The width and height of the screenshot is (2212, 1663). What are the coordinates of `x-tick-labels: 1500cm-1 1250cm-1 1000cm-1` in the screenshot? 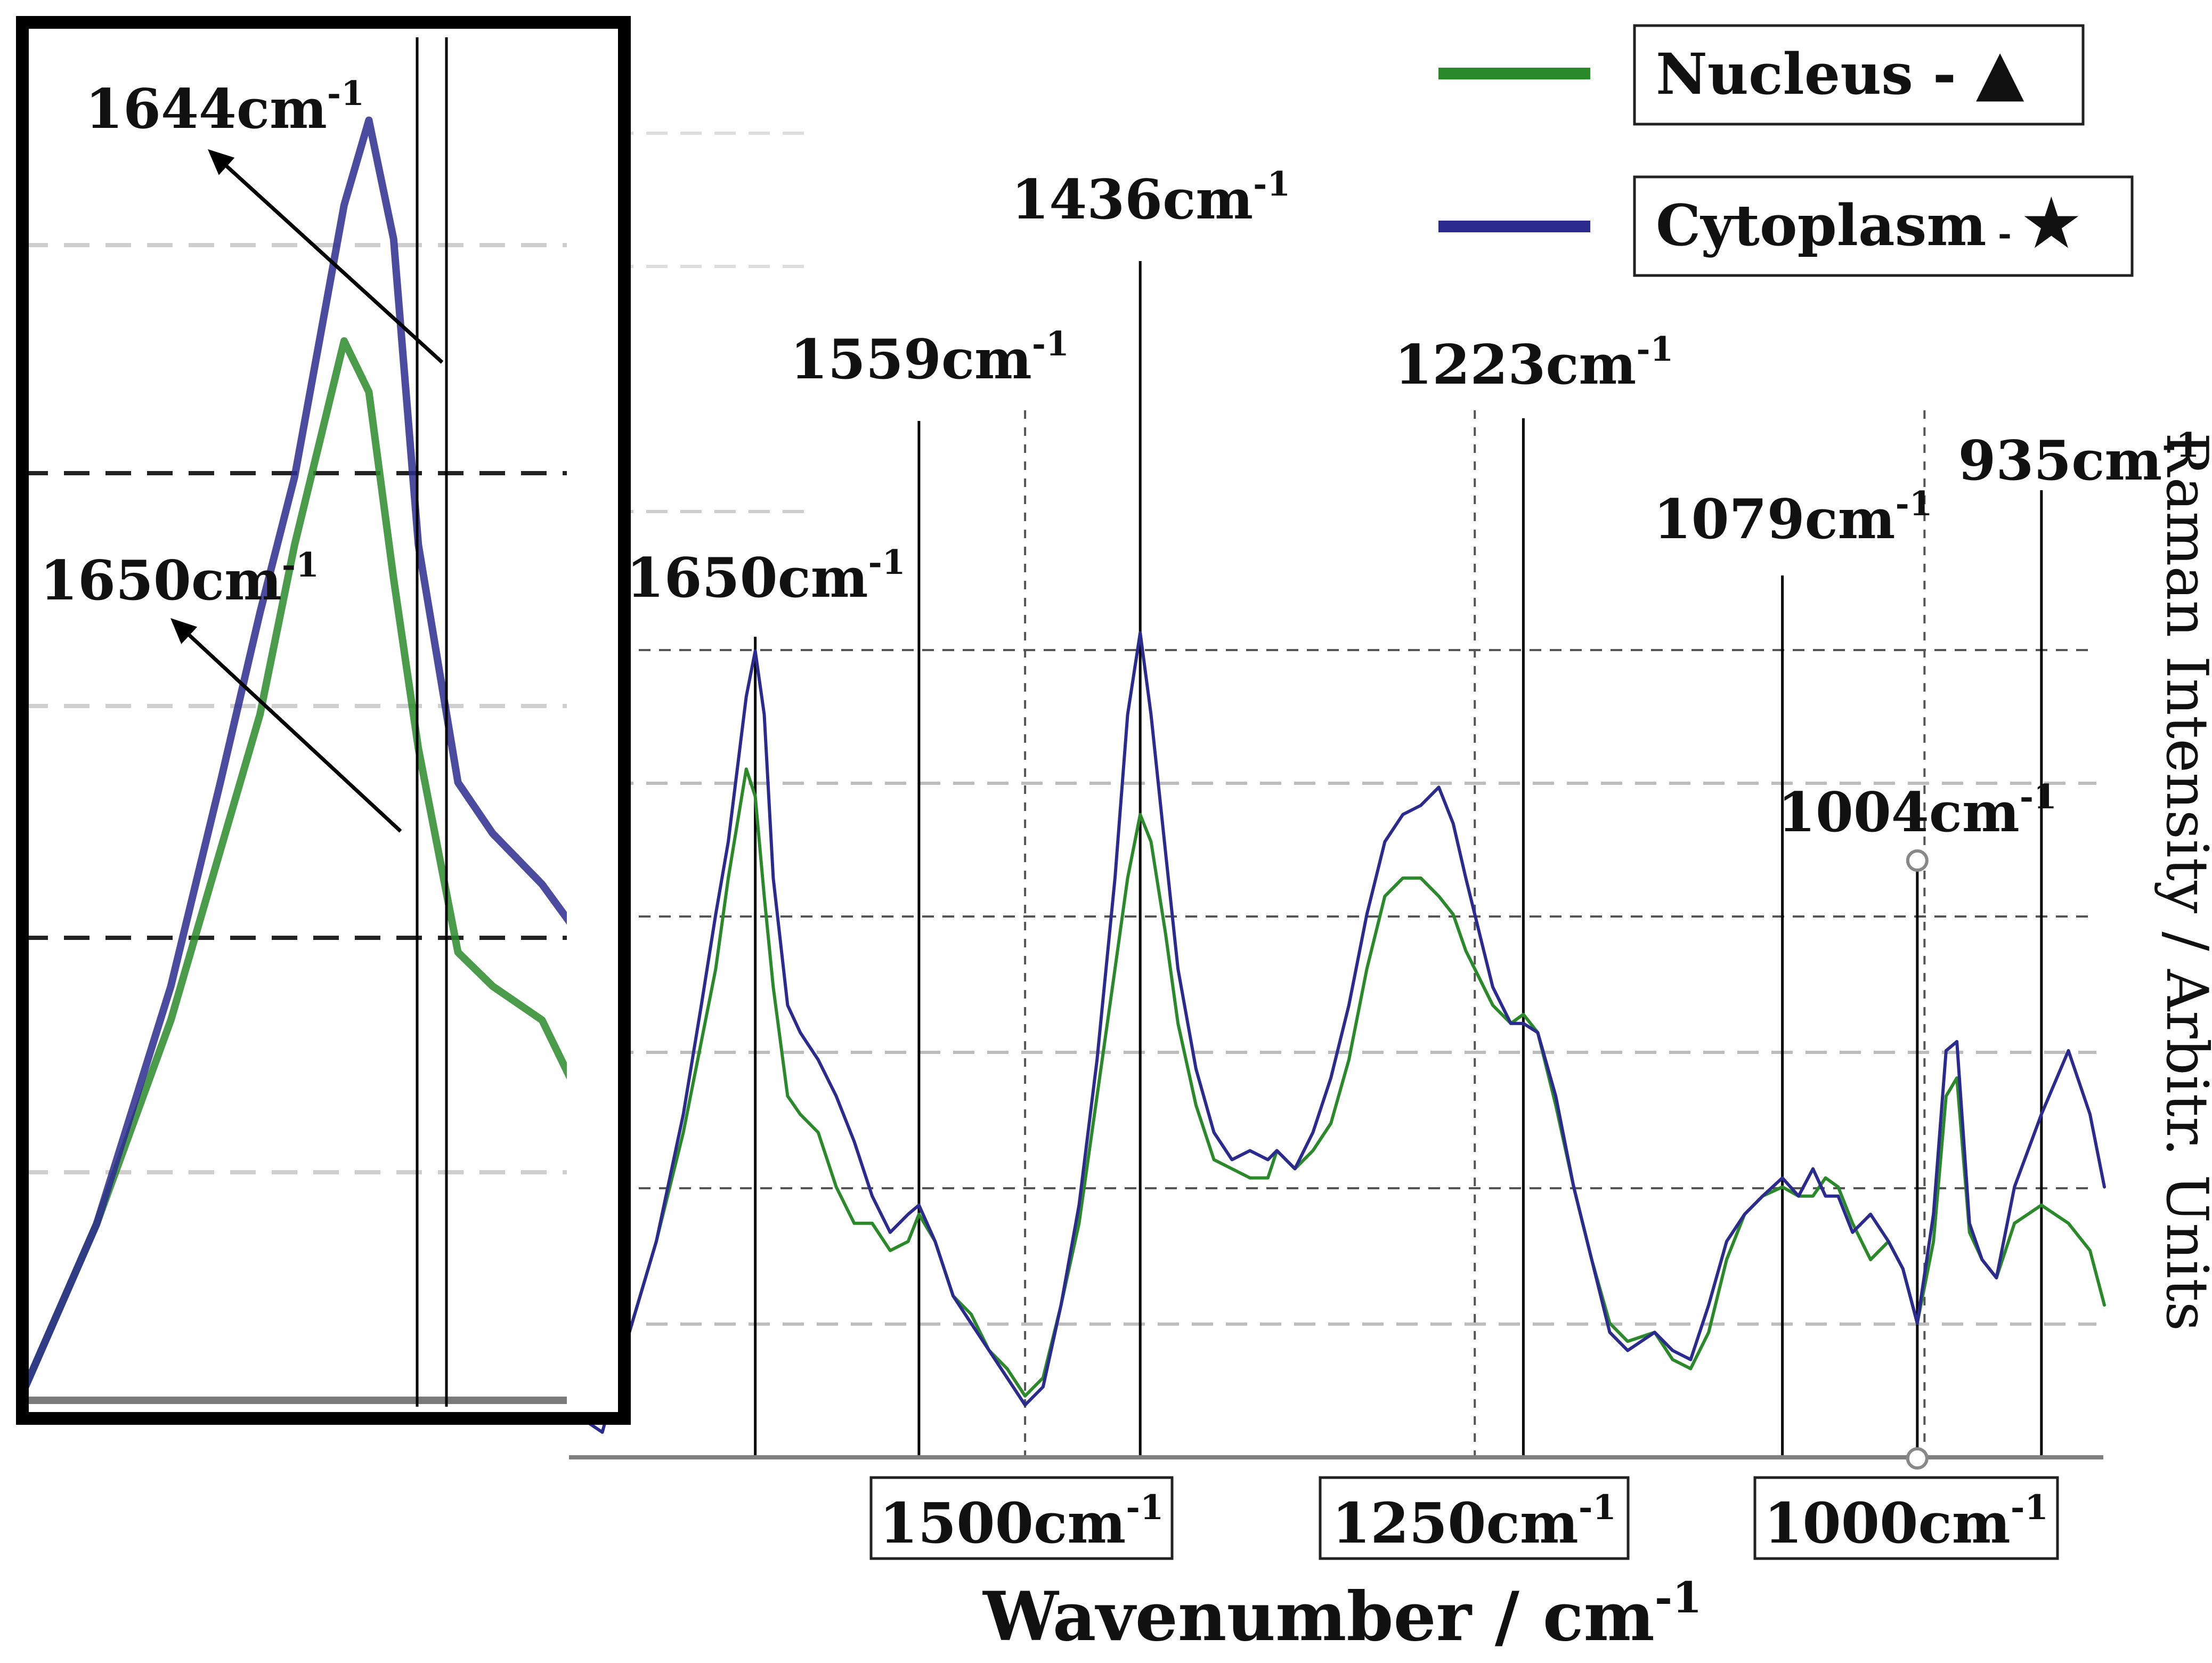 It's located at (1464, 1518).